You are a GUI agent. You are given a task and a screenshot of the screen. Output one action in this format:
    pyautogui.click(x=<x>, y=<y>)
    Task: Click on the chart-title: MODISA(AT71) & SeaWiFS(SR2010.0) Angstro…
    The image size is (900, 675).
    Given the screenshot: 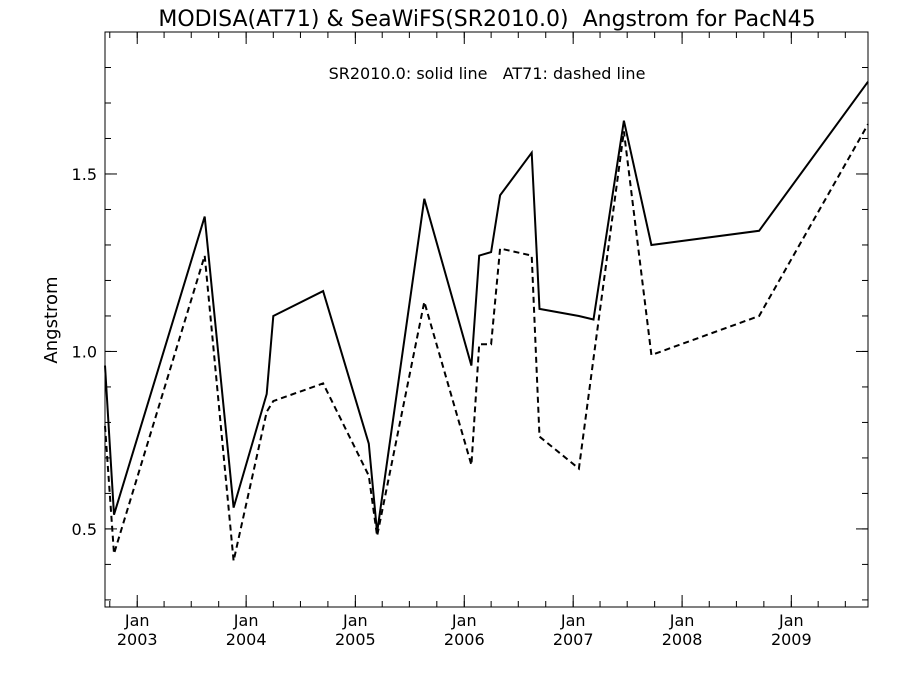 What is the action you would take?
    pyautogui.click(x=486, y=19)
    